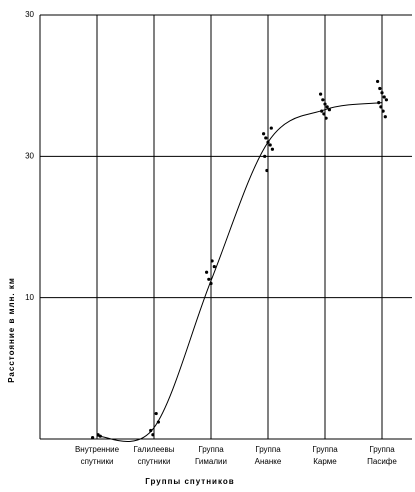  Describe the element at coordinates (97, 449) in the screenshot. I see `x-tick-label: Внутренние` at that location.